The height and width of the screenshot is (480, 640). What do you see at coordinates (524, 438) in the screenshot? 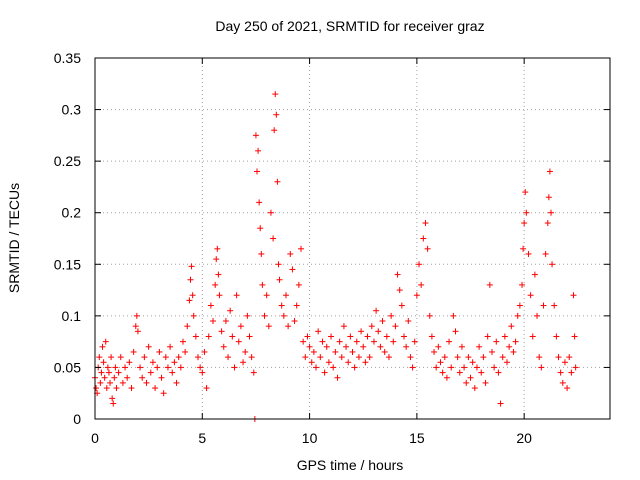
I see `x-tick-label: 20` at bounding box center [524, 438].